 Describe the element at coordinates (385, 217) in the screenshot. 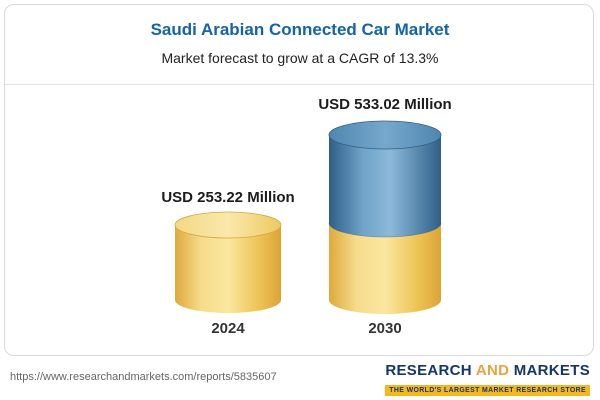

I see `cylinder-2030` at that location.